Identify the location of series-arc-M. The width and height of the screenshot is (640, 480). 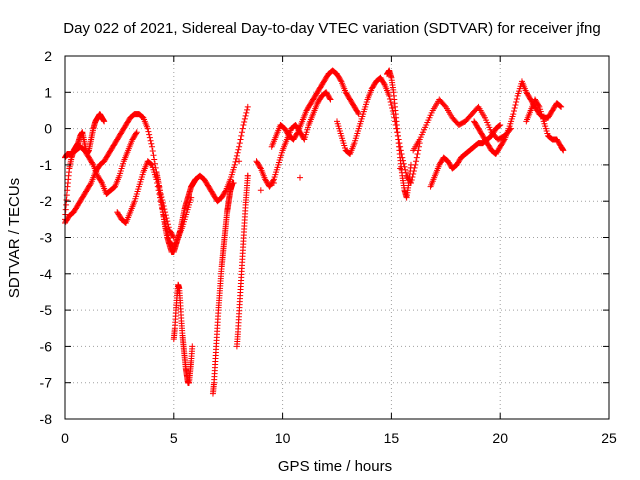
(399, 134).